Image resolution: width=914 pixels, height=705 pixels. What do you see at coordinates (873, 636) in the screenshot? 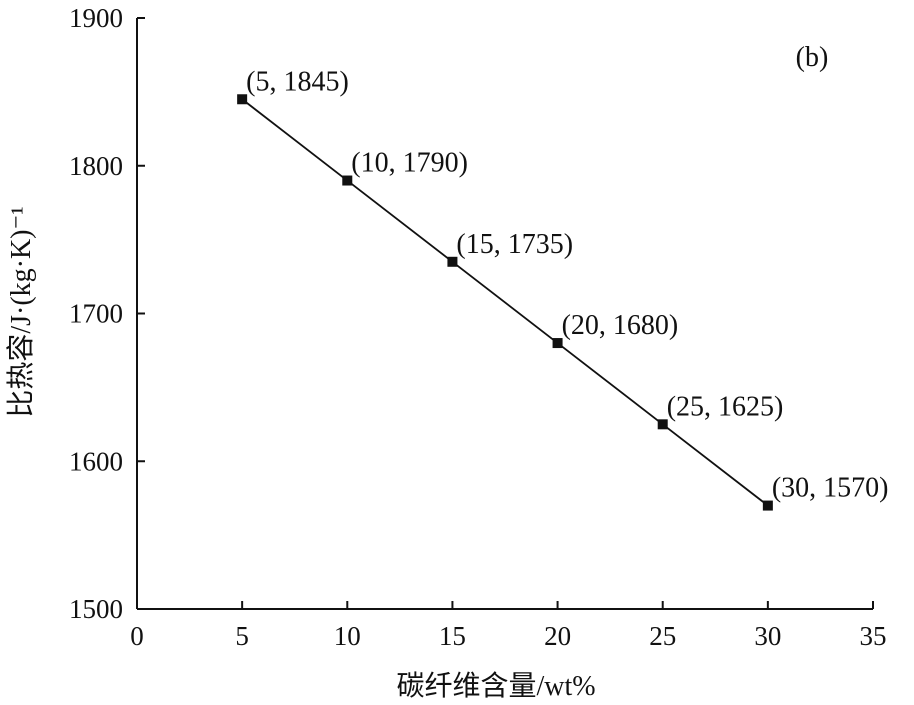
I see `x-tick-label: 35` at bounding box center [873, 636].